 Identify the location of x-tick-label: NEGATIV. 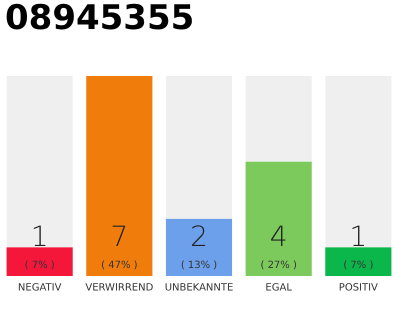
(40, 288).